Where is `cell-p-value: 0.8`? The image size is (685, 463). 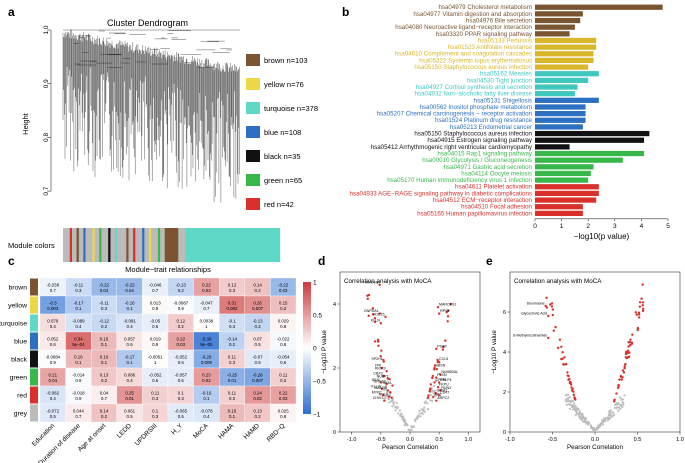 cell-p-value: 0.8 is located at coordinates (283, 416).